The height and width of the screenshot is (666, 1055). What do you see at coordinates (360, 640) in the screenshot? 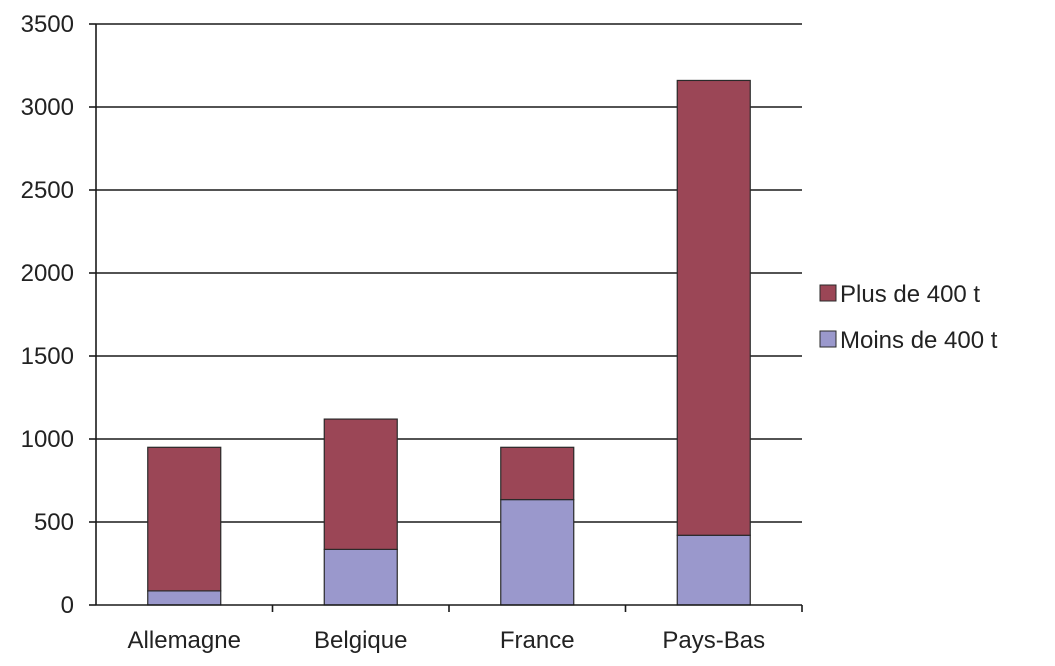
I see `x-tick-label: Belgique` at bounding box center [360, 640].